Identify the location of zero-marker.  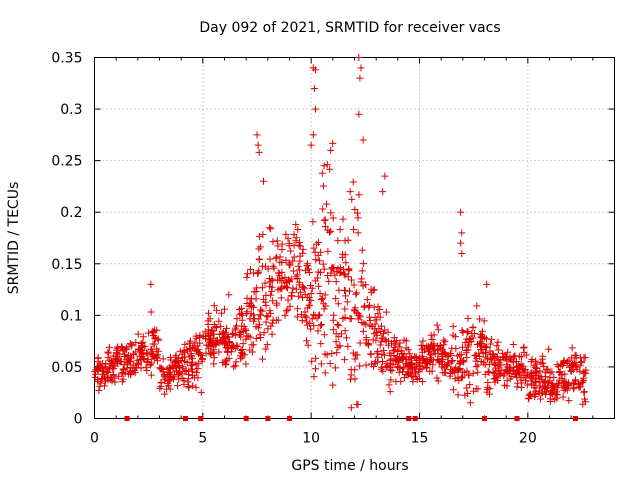
(517, 418).